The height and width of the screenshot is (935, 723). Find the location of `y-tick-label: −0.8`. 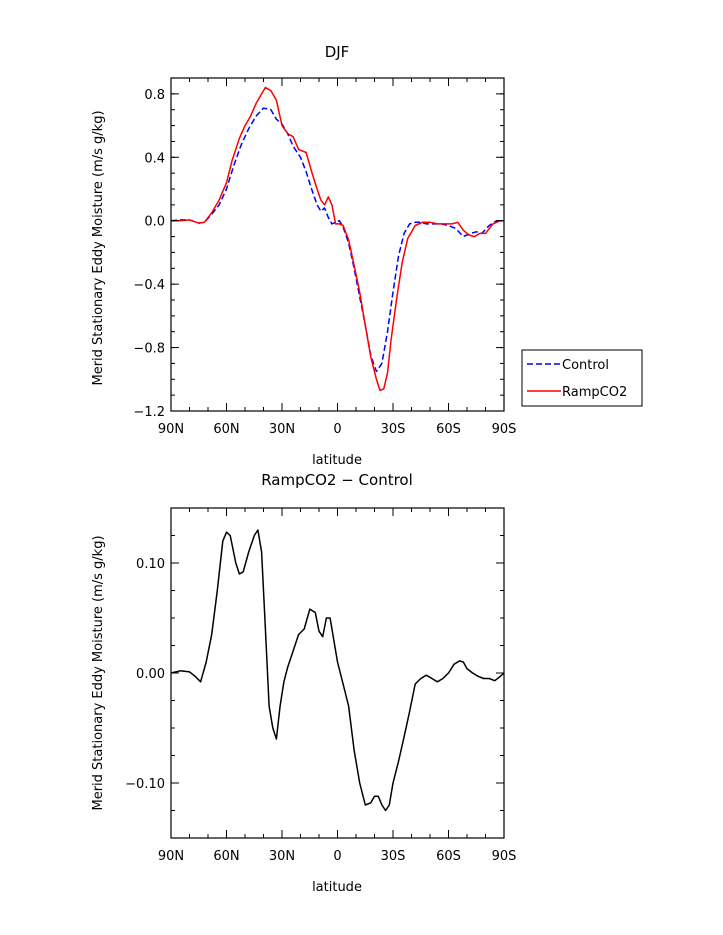

y-tick-label: −0.8 is located at coordinates (149, 349).